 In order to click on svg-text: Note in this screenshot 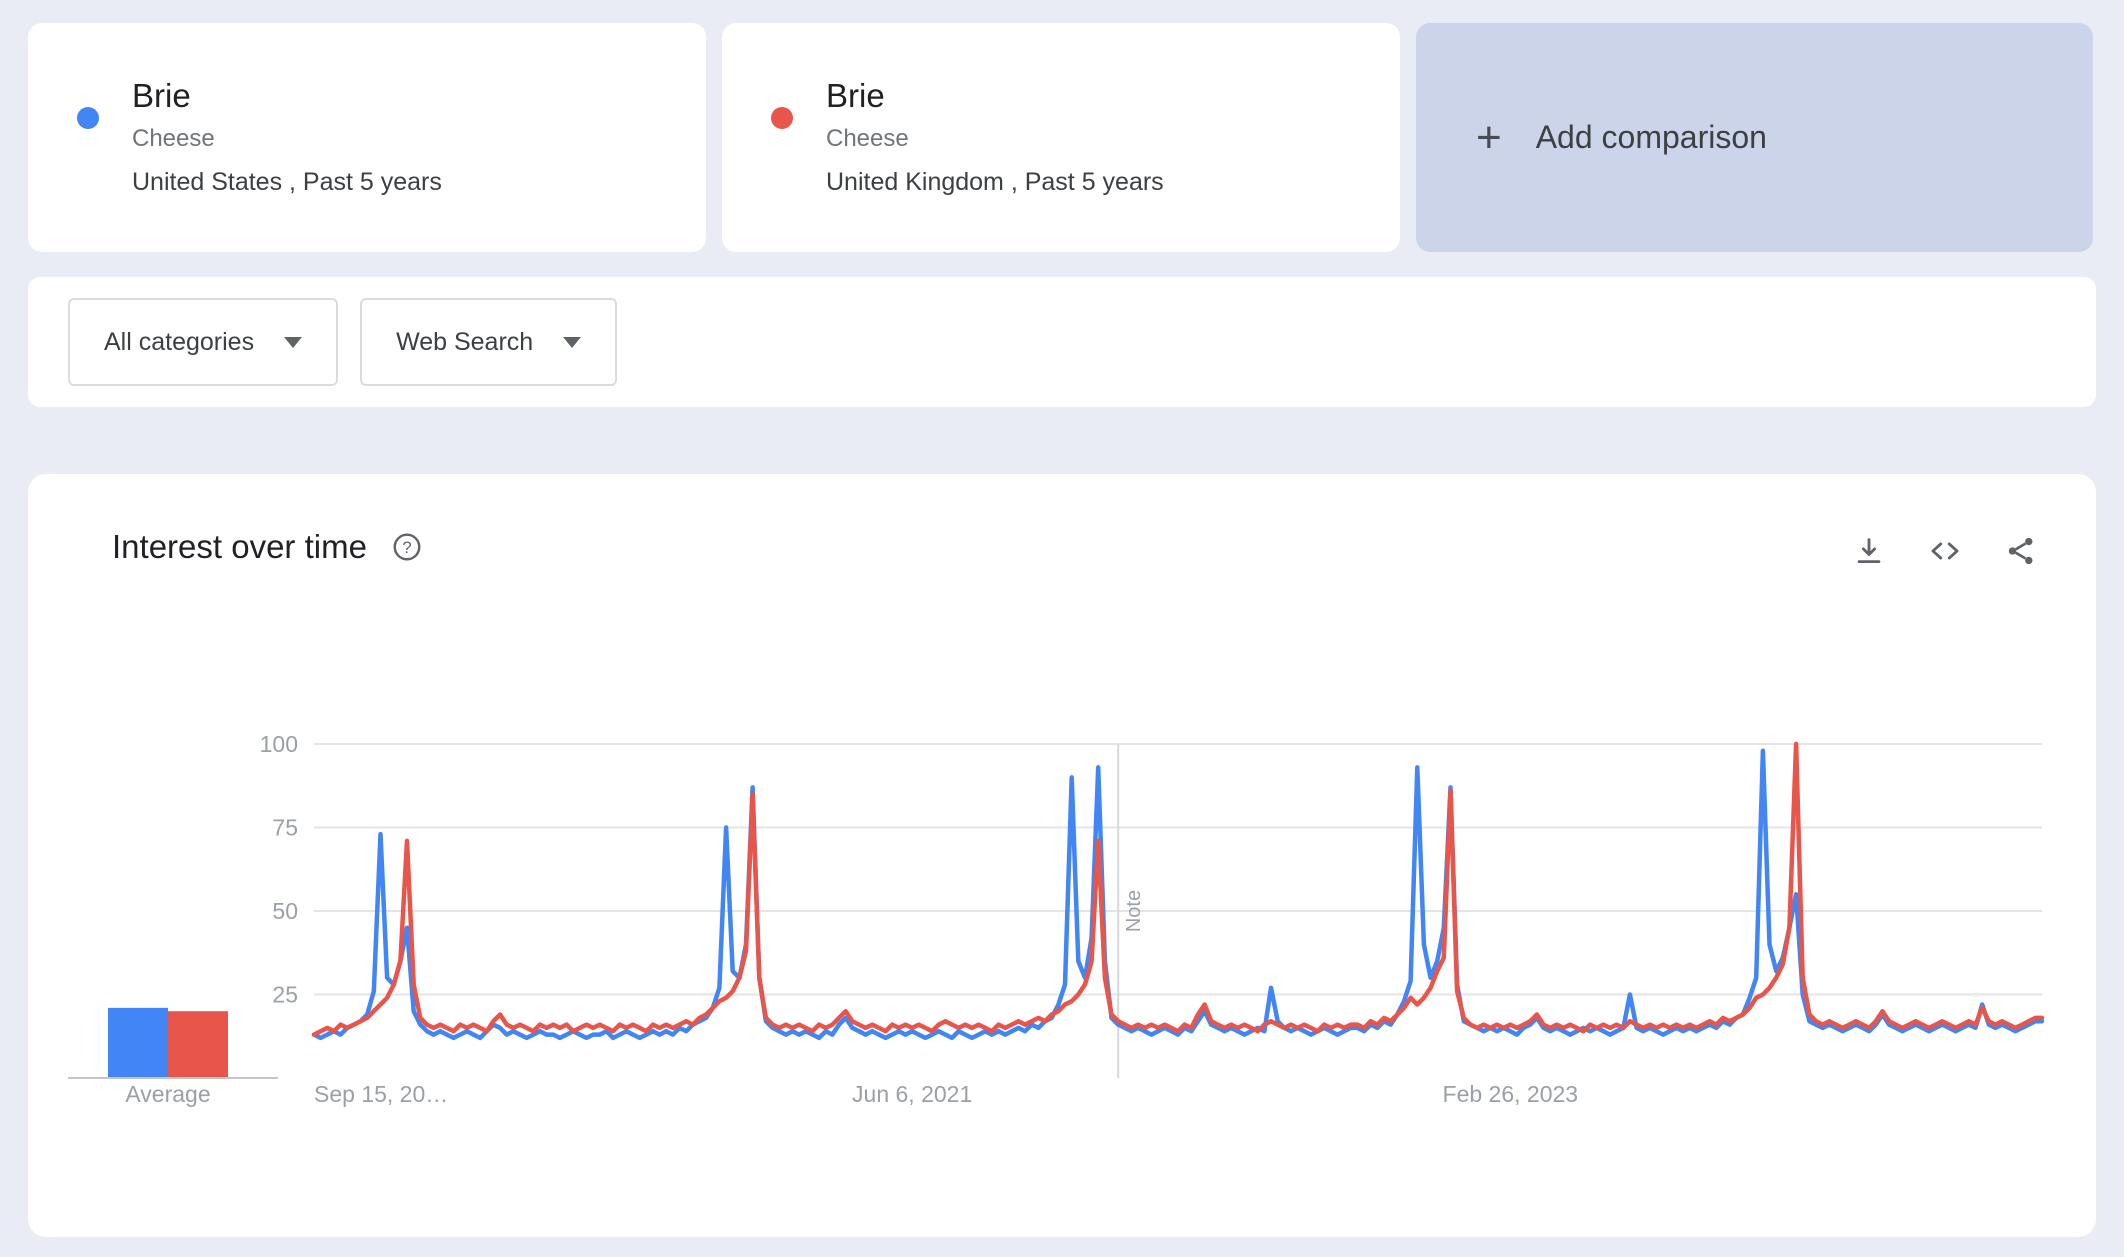, I will do `click(1134, 911)`.